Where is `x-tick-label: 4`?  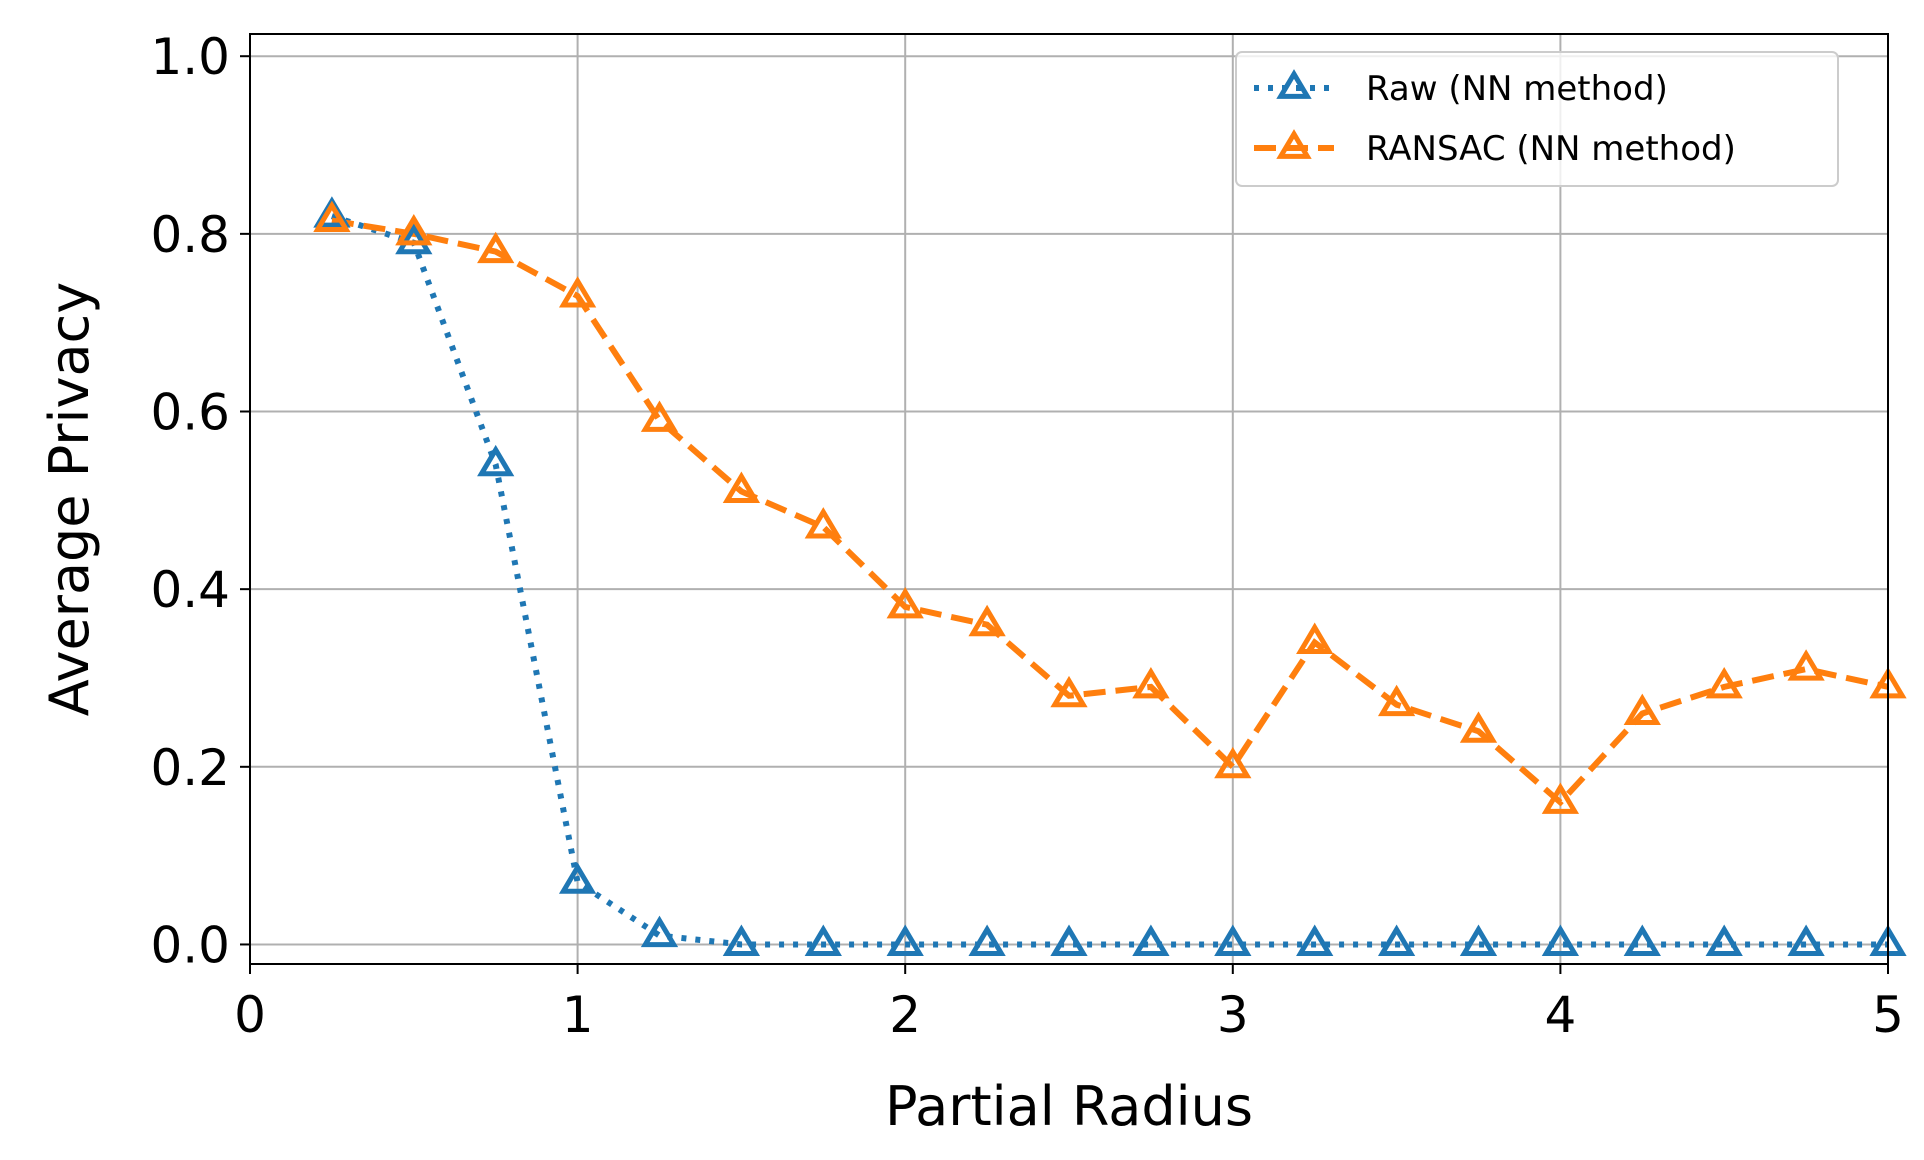
x-tick-label: 4 is located at coordinates (1560, 1015).